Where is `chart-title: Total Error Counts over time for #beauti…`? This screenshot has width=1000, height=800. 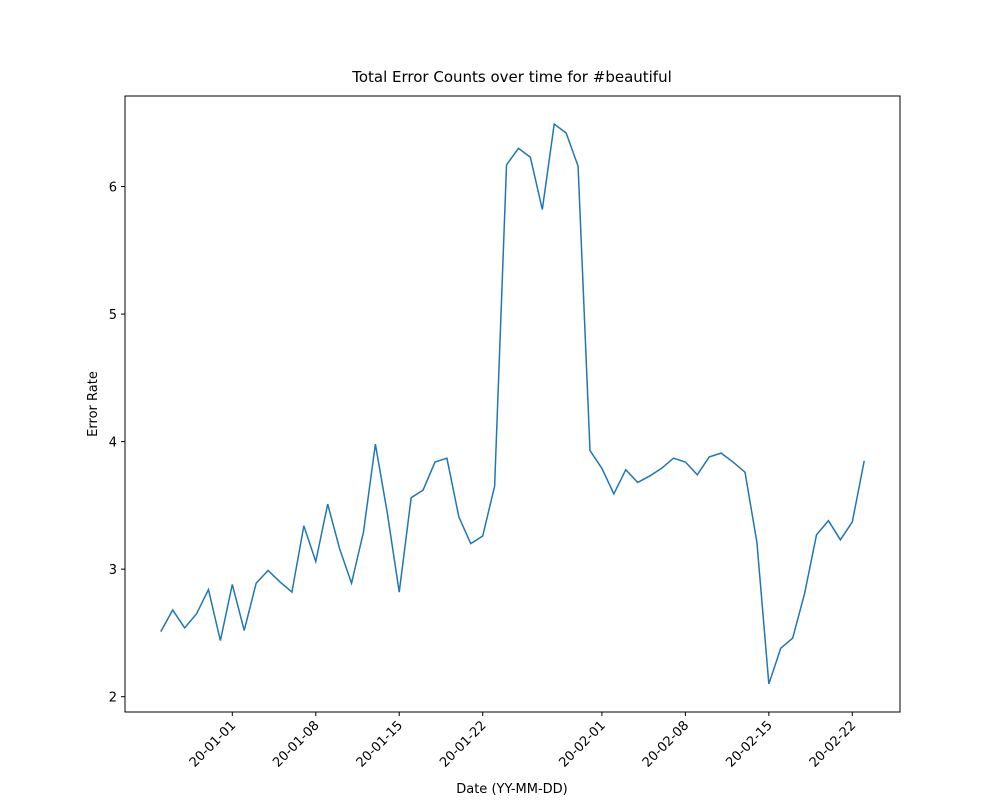 chart-title: Total Error Counts over time for #beauti… is located at coordinates (511, 77).